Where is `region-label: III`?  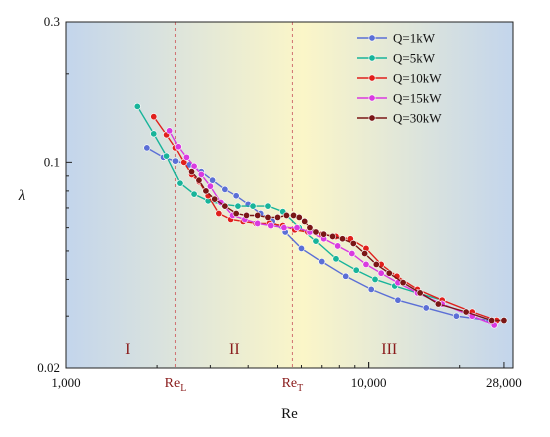 region-label: III is located at coordinates (389, 349).